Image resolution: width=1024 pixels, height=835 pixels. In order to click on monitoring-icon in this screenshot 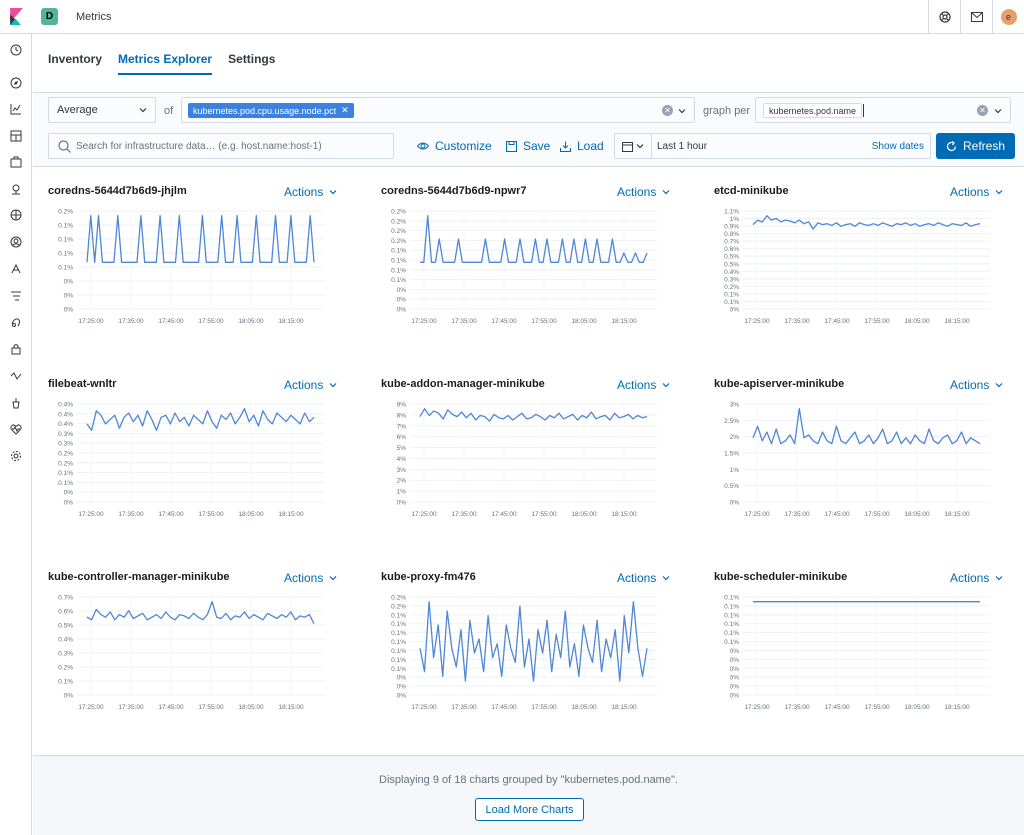, I will do `click(16, 403)`.